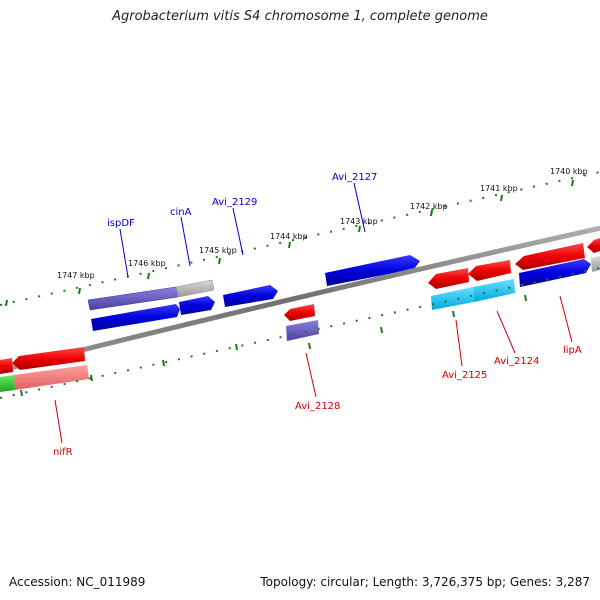  I want to click on gene-ispdf-pseudo, so click(195, 288).